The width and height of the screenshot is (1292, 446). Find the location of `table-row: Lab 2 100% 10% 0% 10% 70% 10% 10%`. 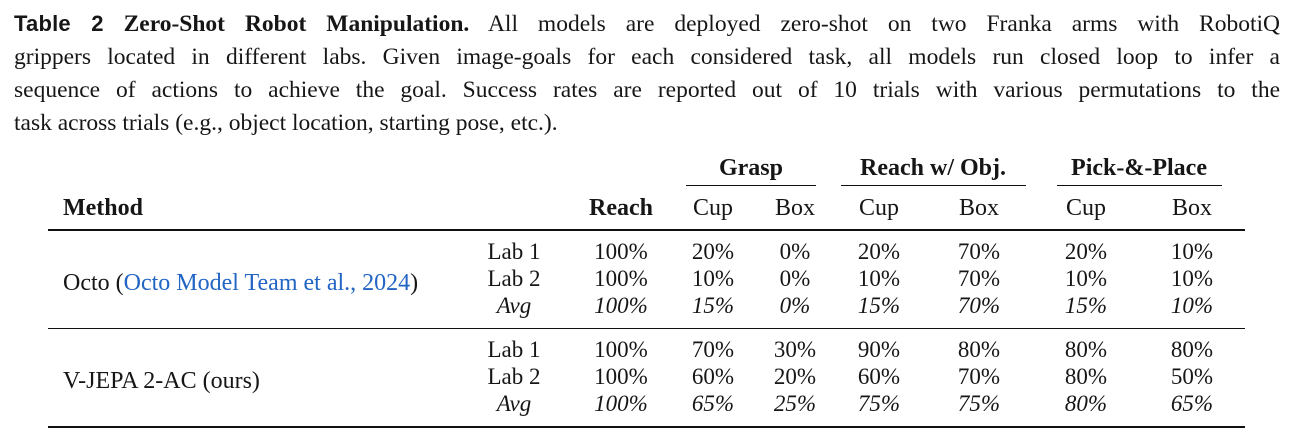

table-row: Lab 2 100% 10% 0% 10% 70% 10% 10% is located at coordinates (646, 278).